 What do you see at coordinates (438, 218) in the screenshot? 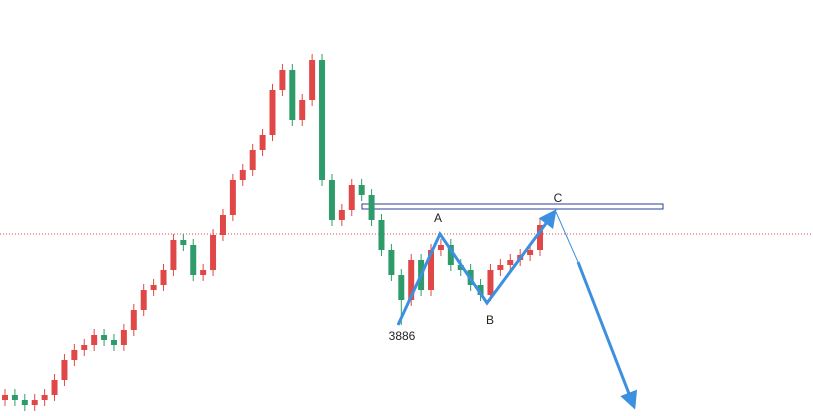
I see `label-a: A` at bounding box center [438, 218].